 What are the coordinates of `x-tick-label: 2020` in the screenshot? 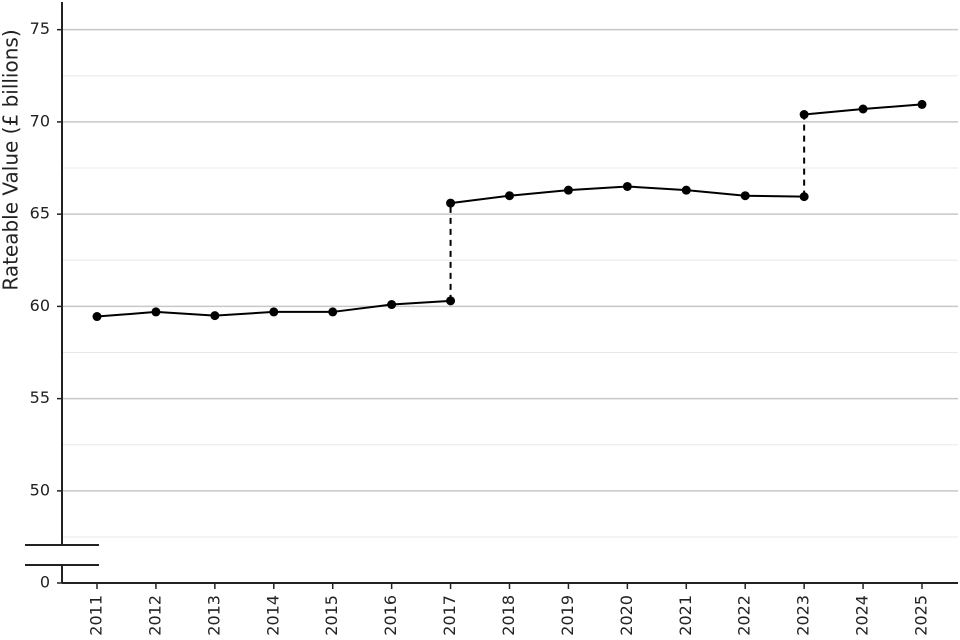 It's located at (626, 615).